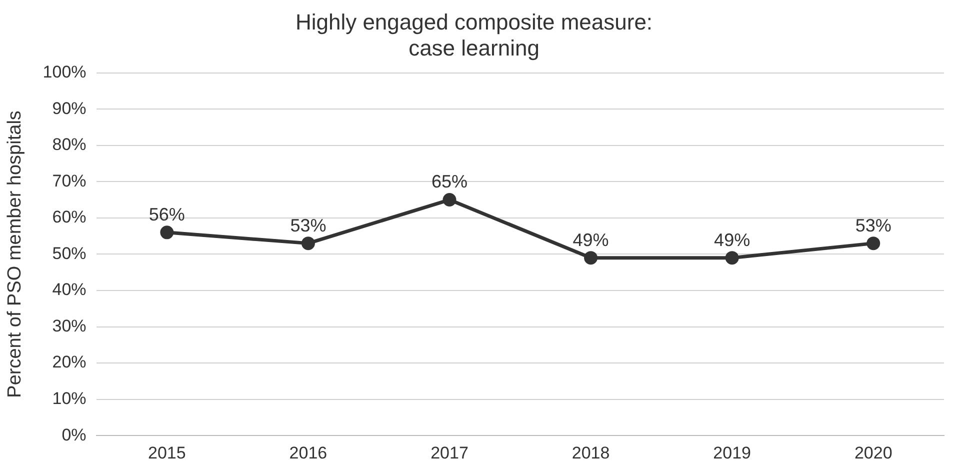 The width and height of the screenshot is (958, 476). I want to click on x-tick-label: 2020, so click(873, 452).